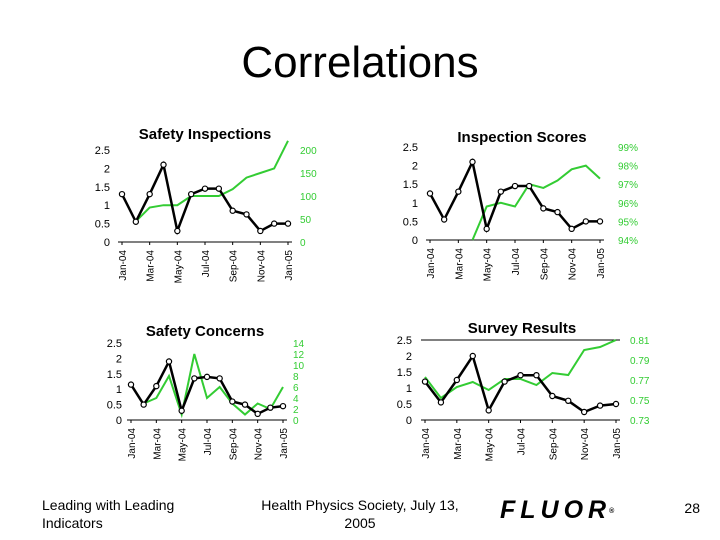 Image resolution: width=720 pixels, height=540 pixels. Describe the element at coordinates (296, 410) in the screenshot. I see `y-right-tick-label: 2` at that location.